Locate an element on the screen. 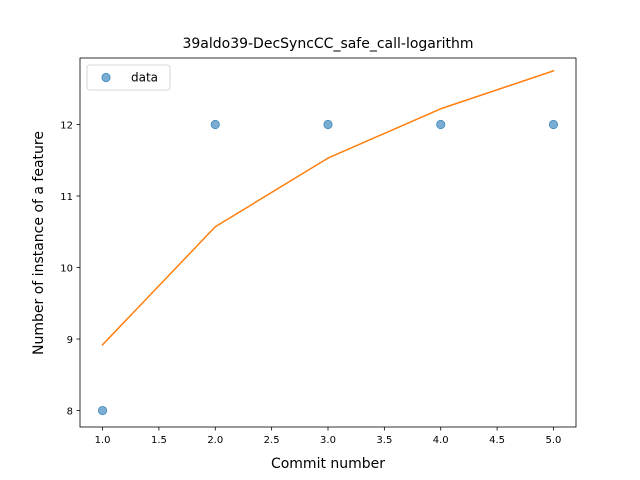  legend-label: data is located at coordinates (144, 78).